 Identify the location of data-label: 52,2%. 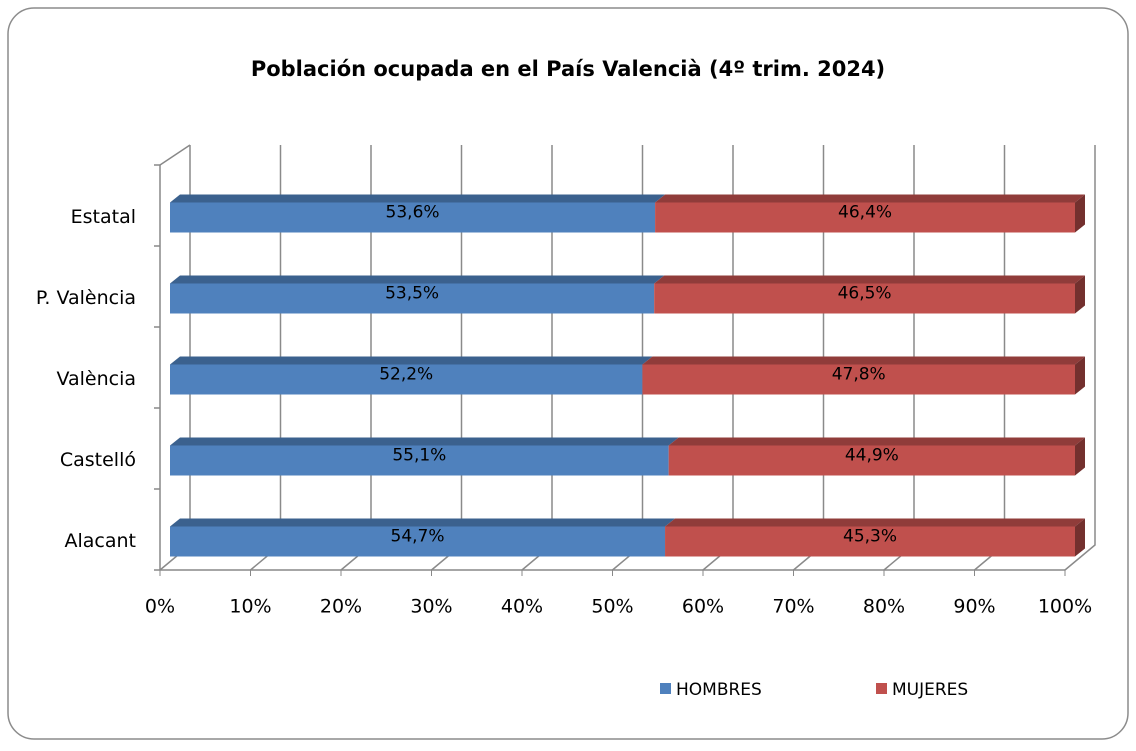
(406, 375).